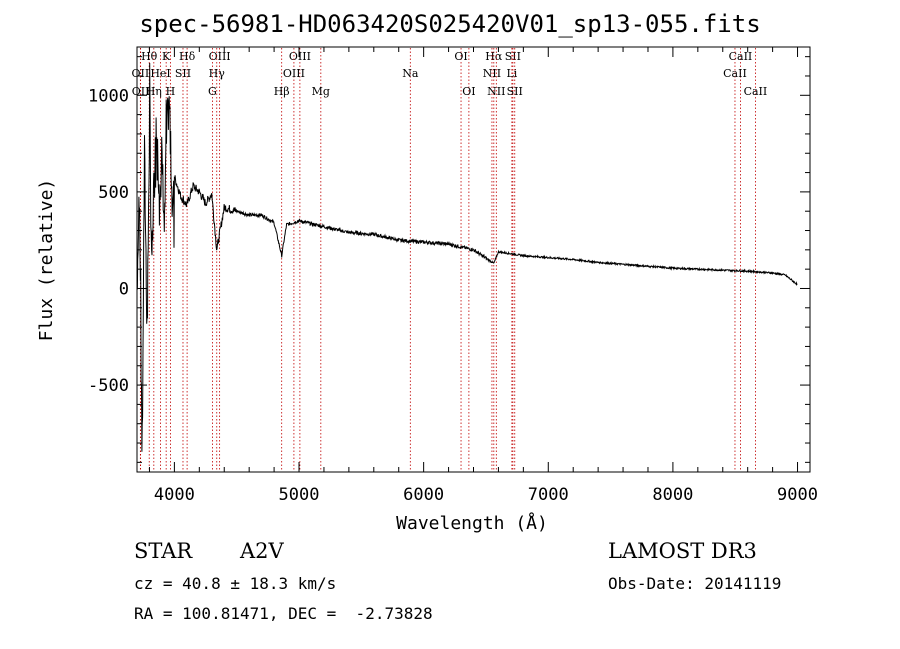 The width and height of the screenshot is (900, 649). I want to click on x-tick-label: 5000, so click(299, 495).